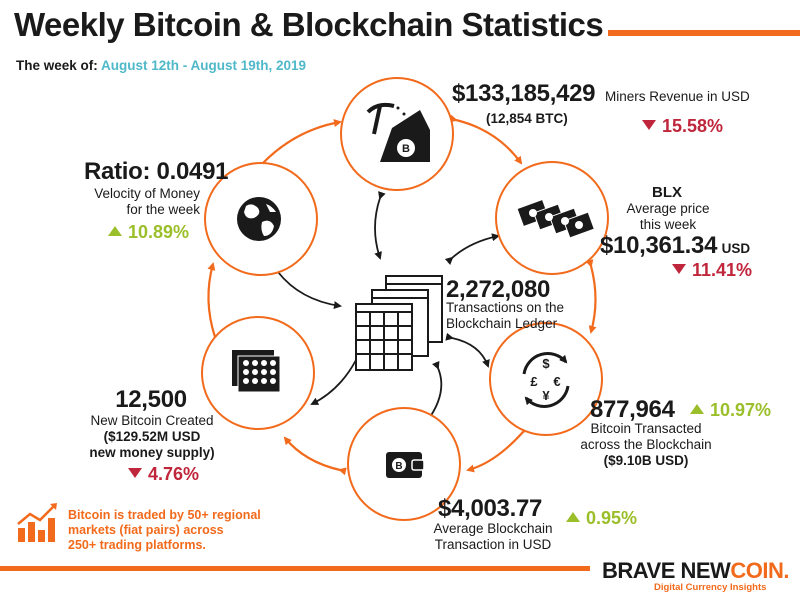 This screenshot has height=600, width=800. Describe the element at coordinates (601, 518) in the screenshot. I see `avg-tx-change: 0.95%` at that location.